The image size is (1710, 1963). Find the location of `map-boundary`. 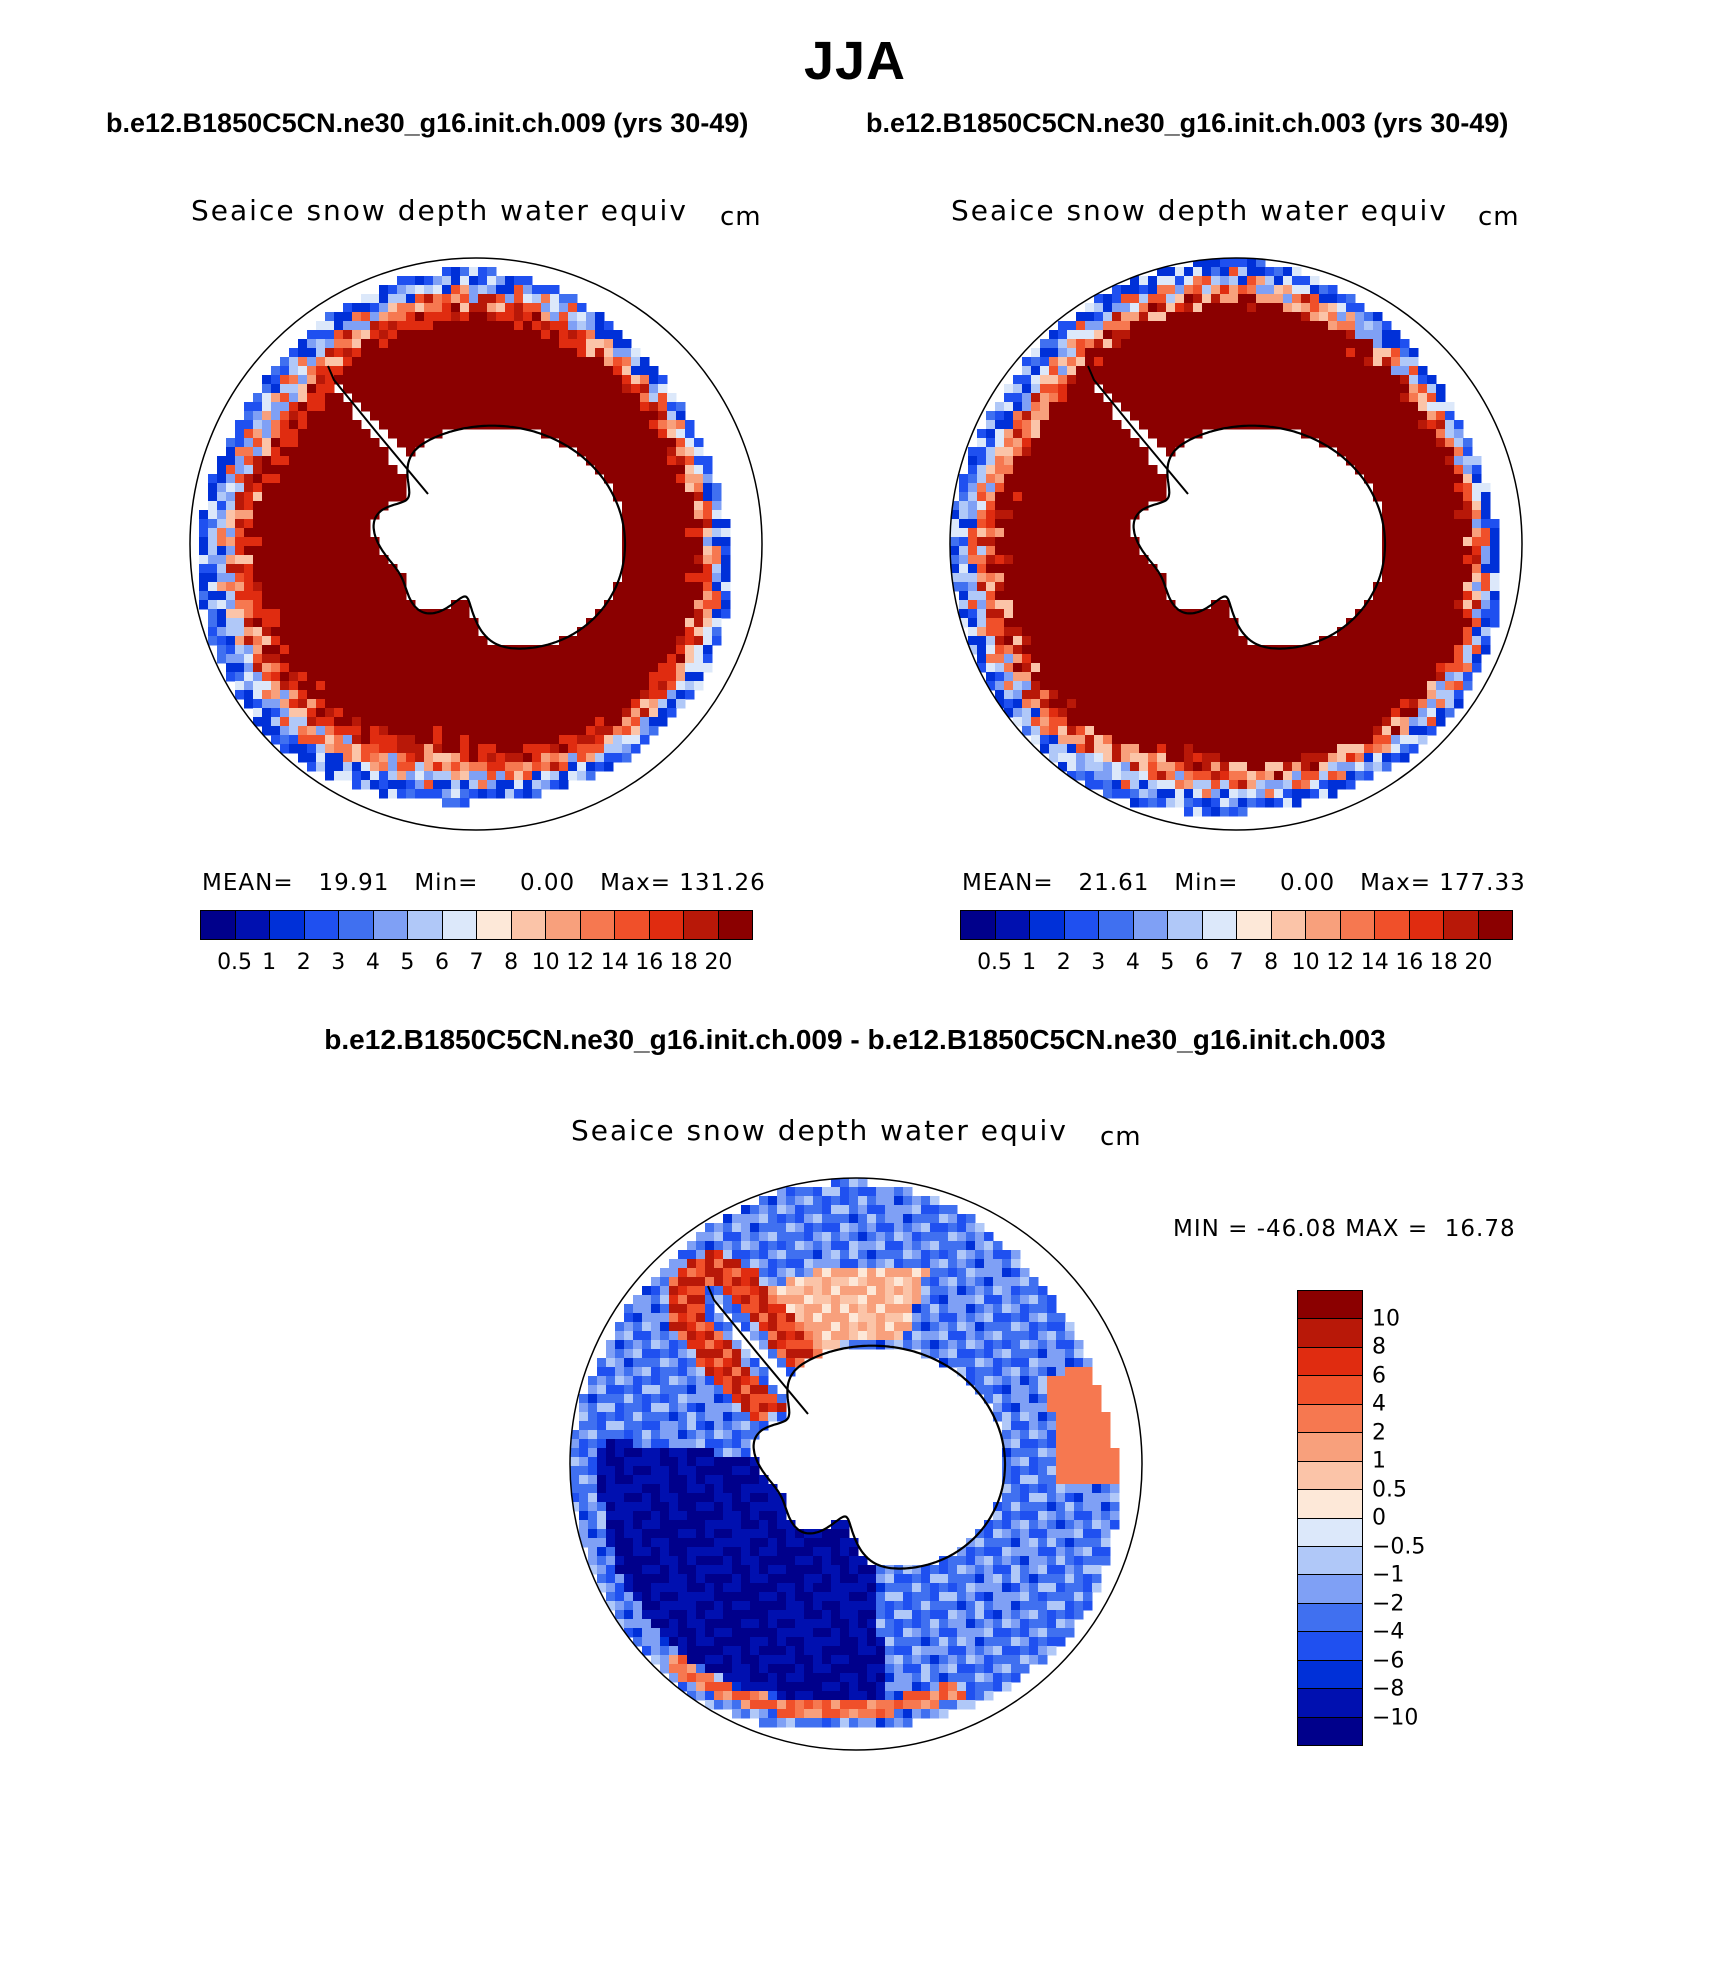

map-boundary is located at coordinates (1236, 544).